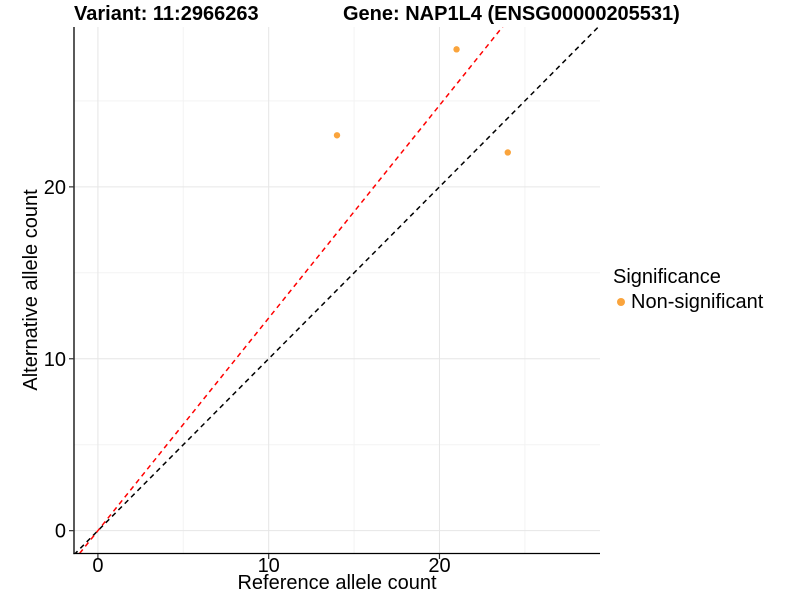 The image size is (800, 600). I want to click on x-tick-label: 20, so click(439, 566).